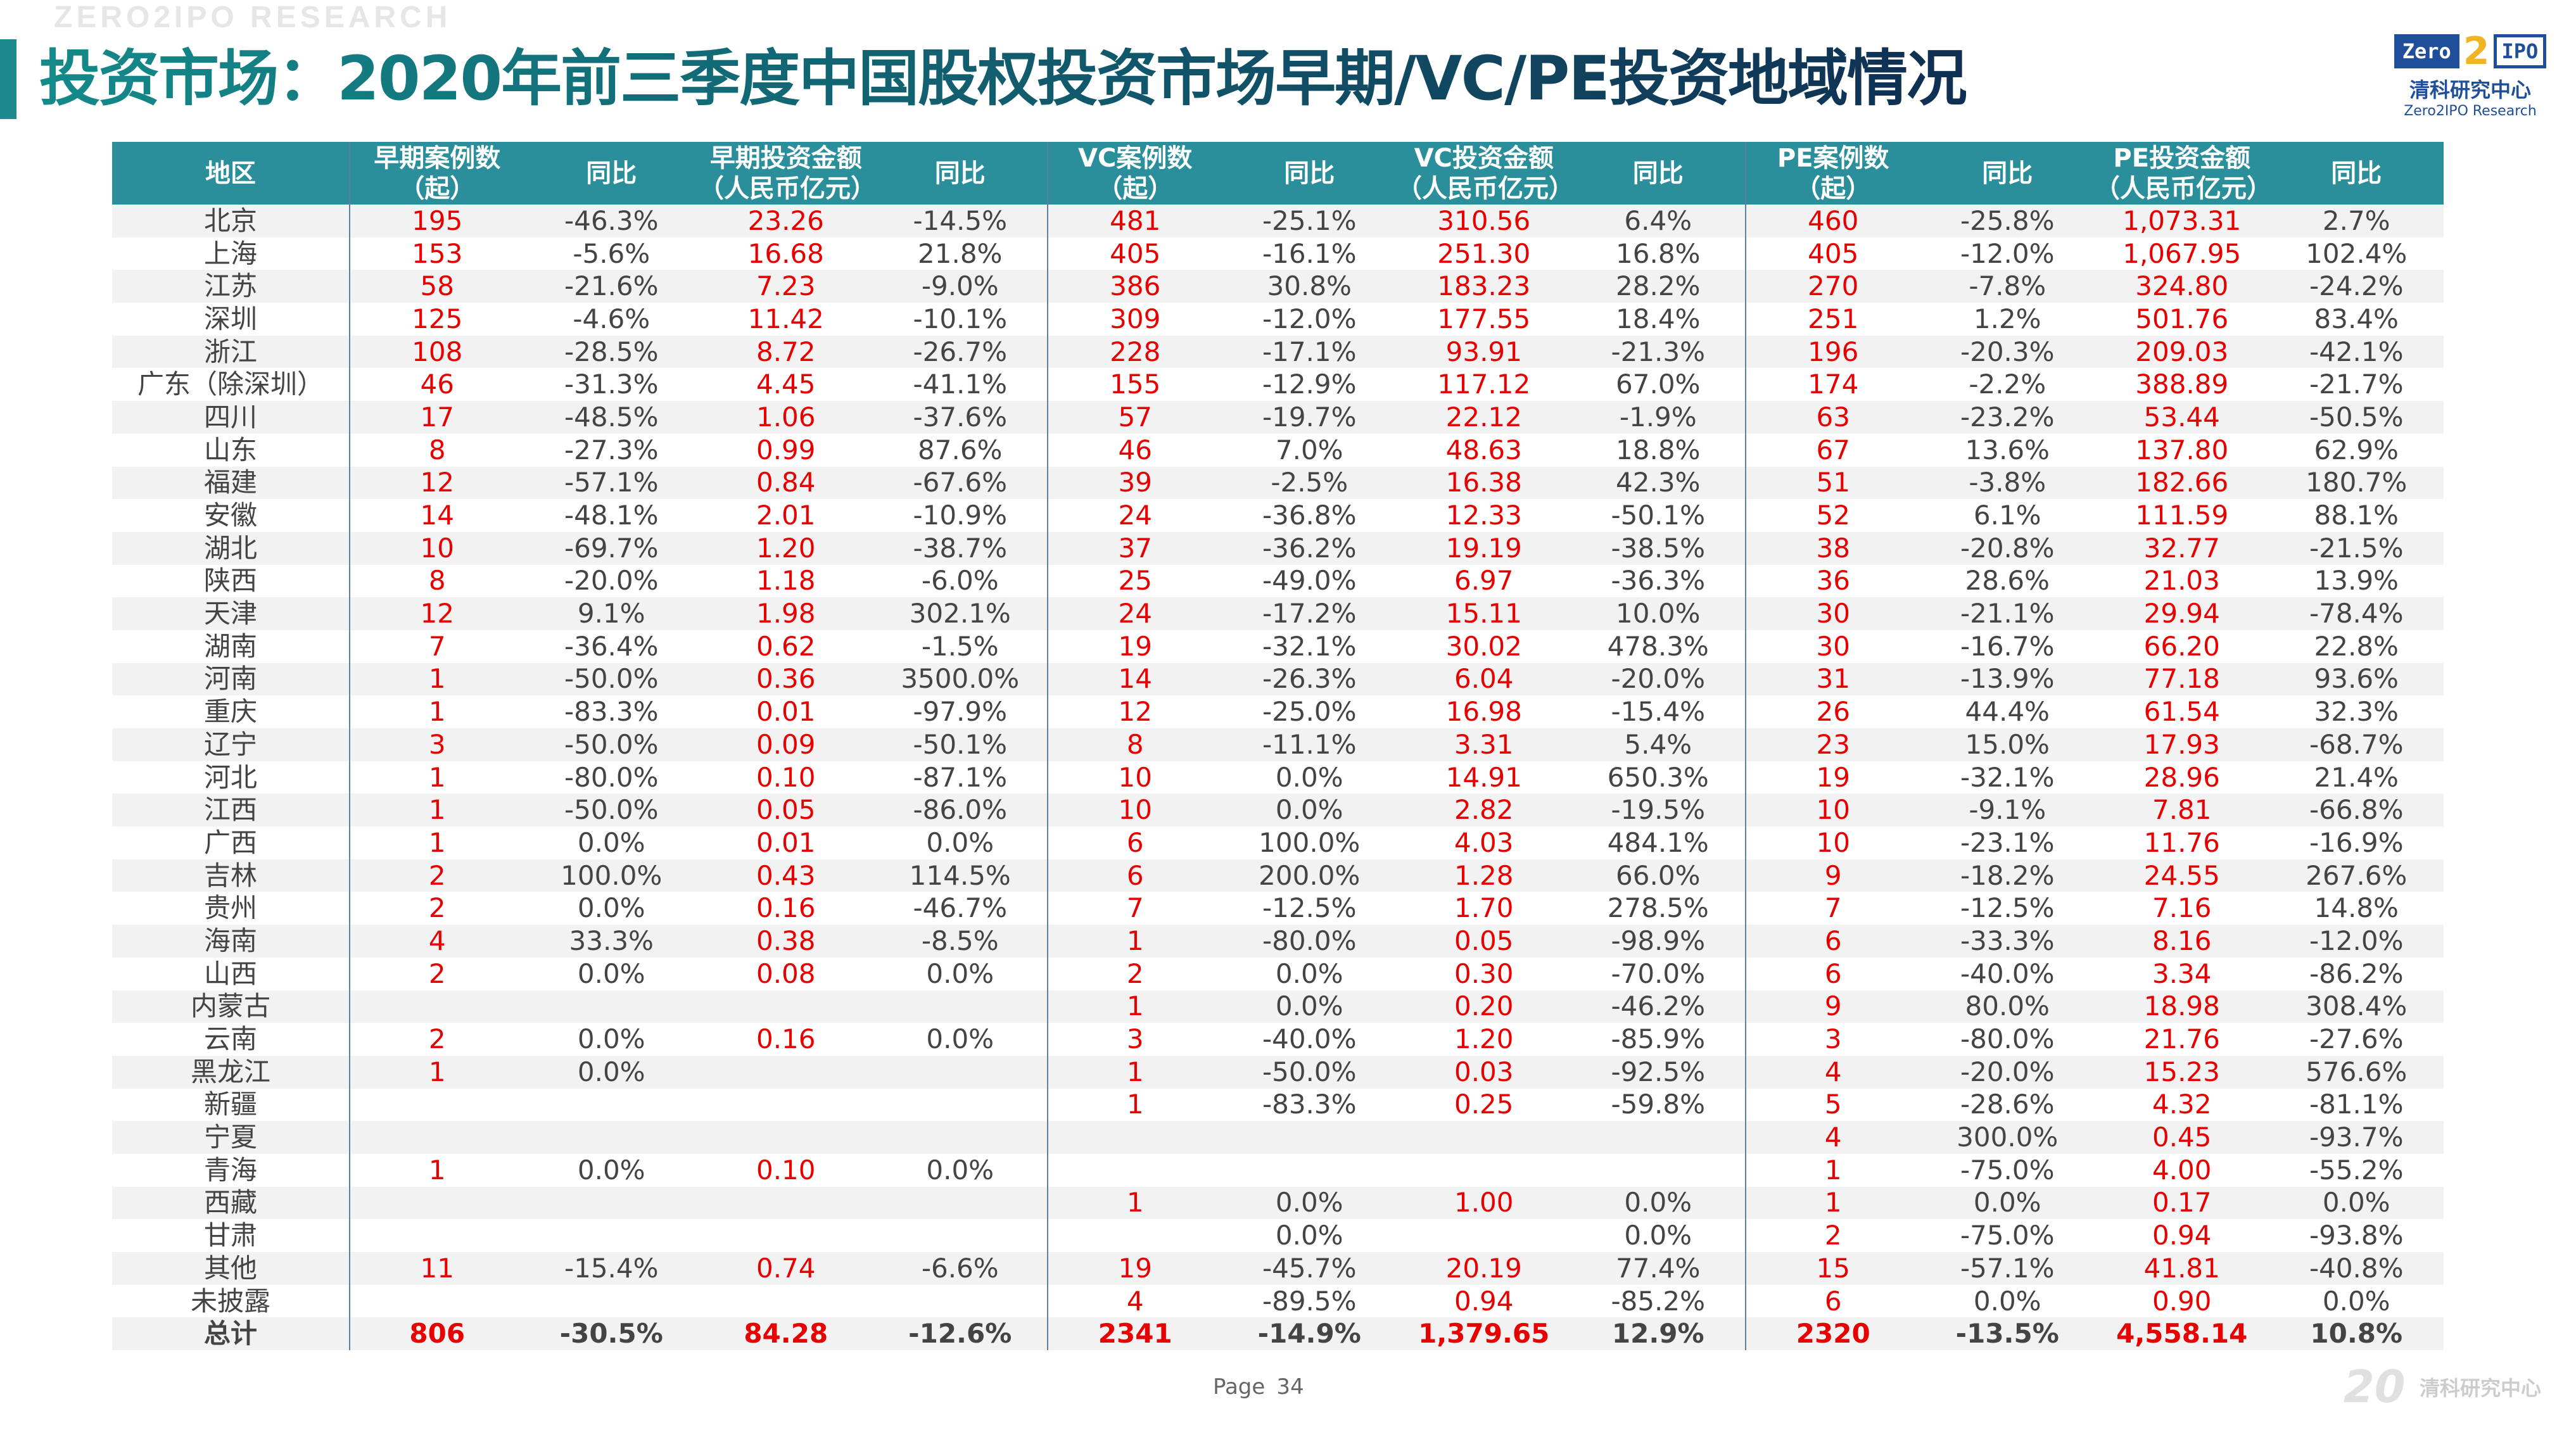 The image size is (2576, 1449). I want to click on value-cell: -6.6%, so click(960, 1268).